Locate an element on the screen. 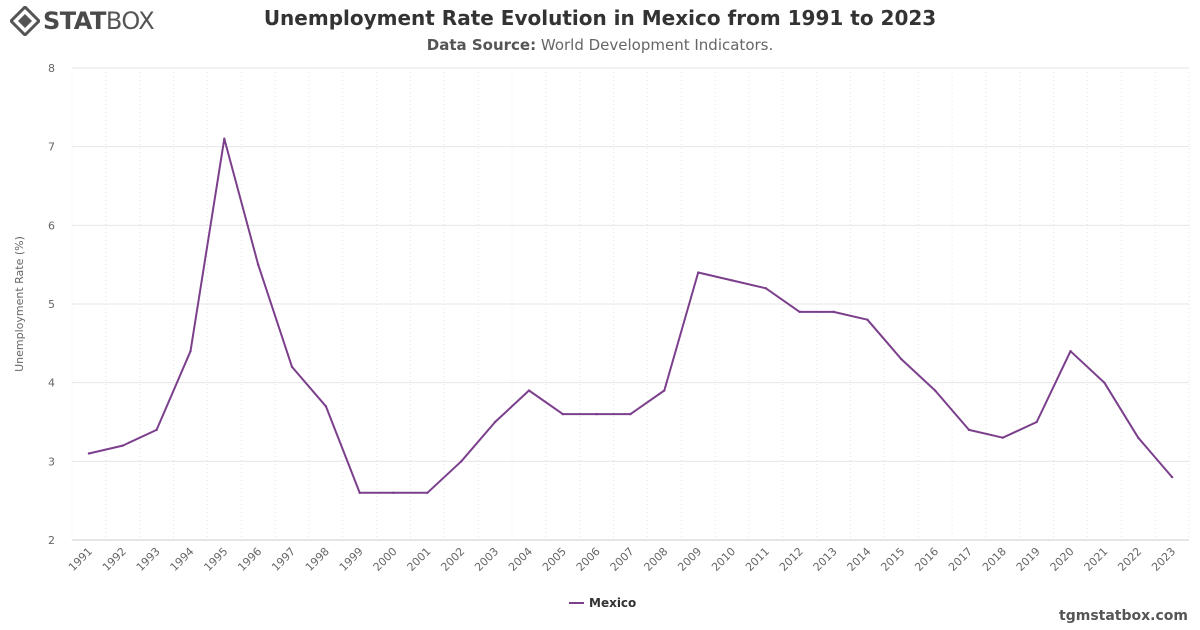 Image resolution: width=1200 pixels, height=630 pixels. y-tick-label: 8 is located at coordinates (51, 68).